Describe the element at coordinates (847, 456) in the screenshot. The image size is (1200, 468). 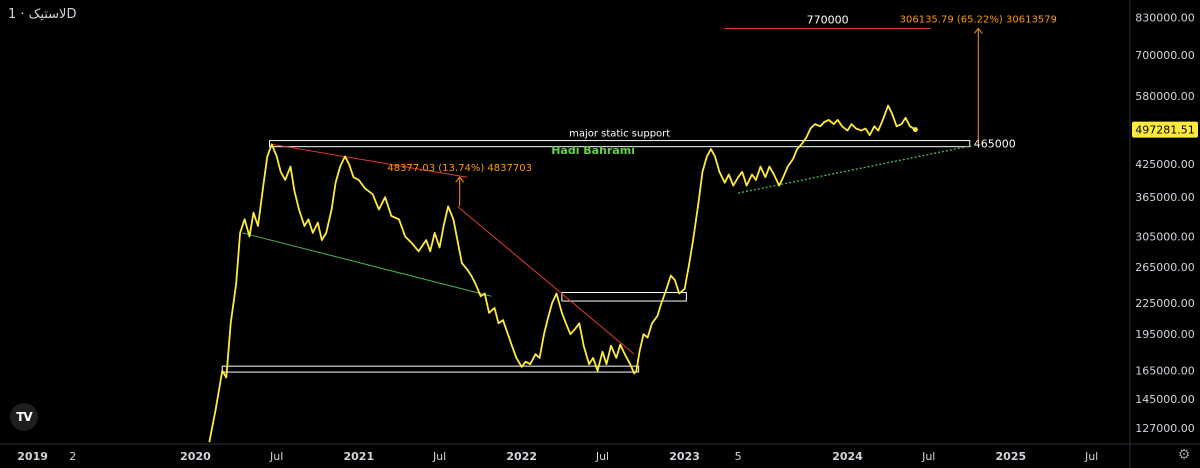
I see `x-tick-label: 2024` at that location.